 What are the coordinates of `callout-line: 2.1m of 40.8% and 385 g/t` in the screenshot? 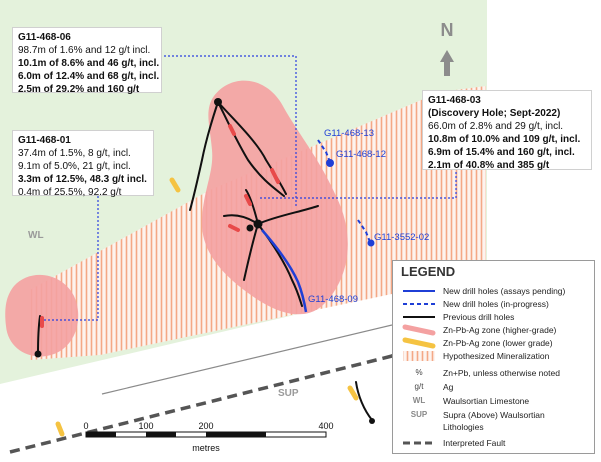 It's located at (489, 165).